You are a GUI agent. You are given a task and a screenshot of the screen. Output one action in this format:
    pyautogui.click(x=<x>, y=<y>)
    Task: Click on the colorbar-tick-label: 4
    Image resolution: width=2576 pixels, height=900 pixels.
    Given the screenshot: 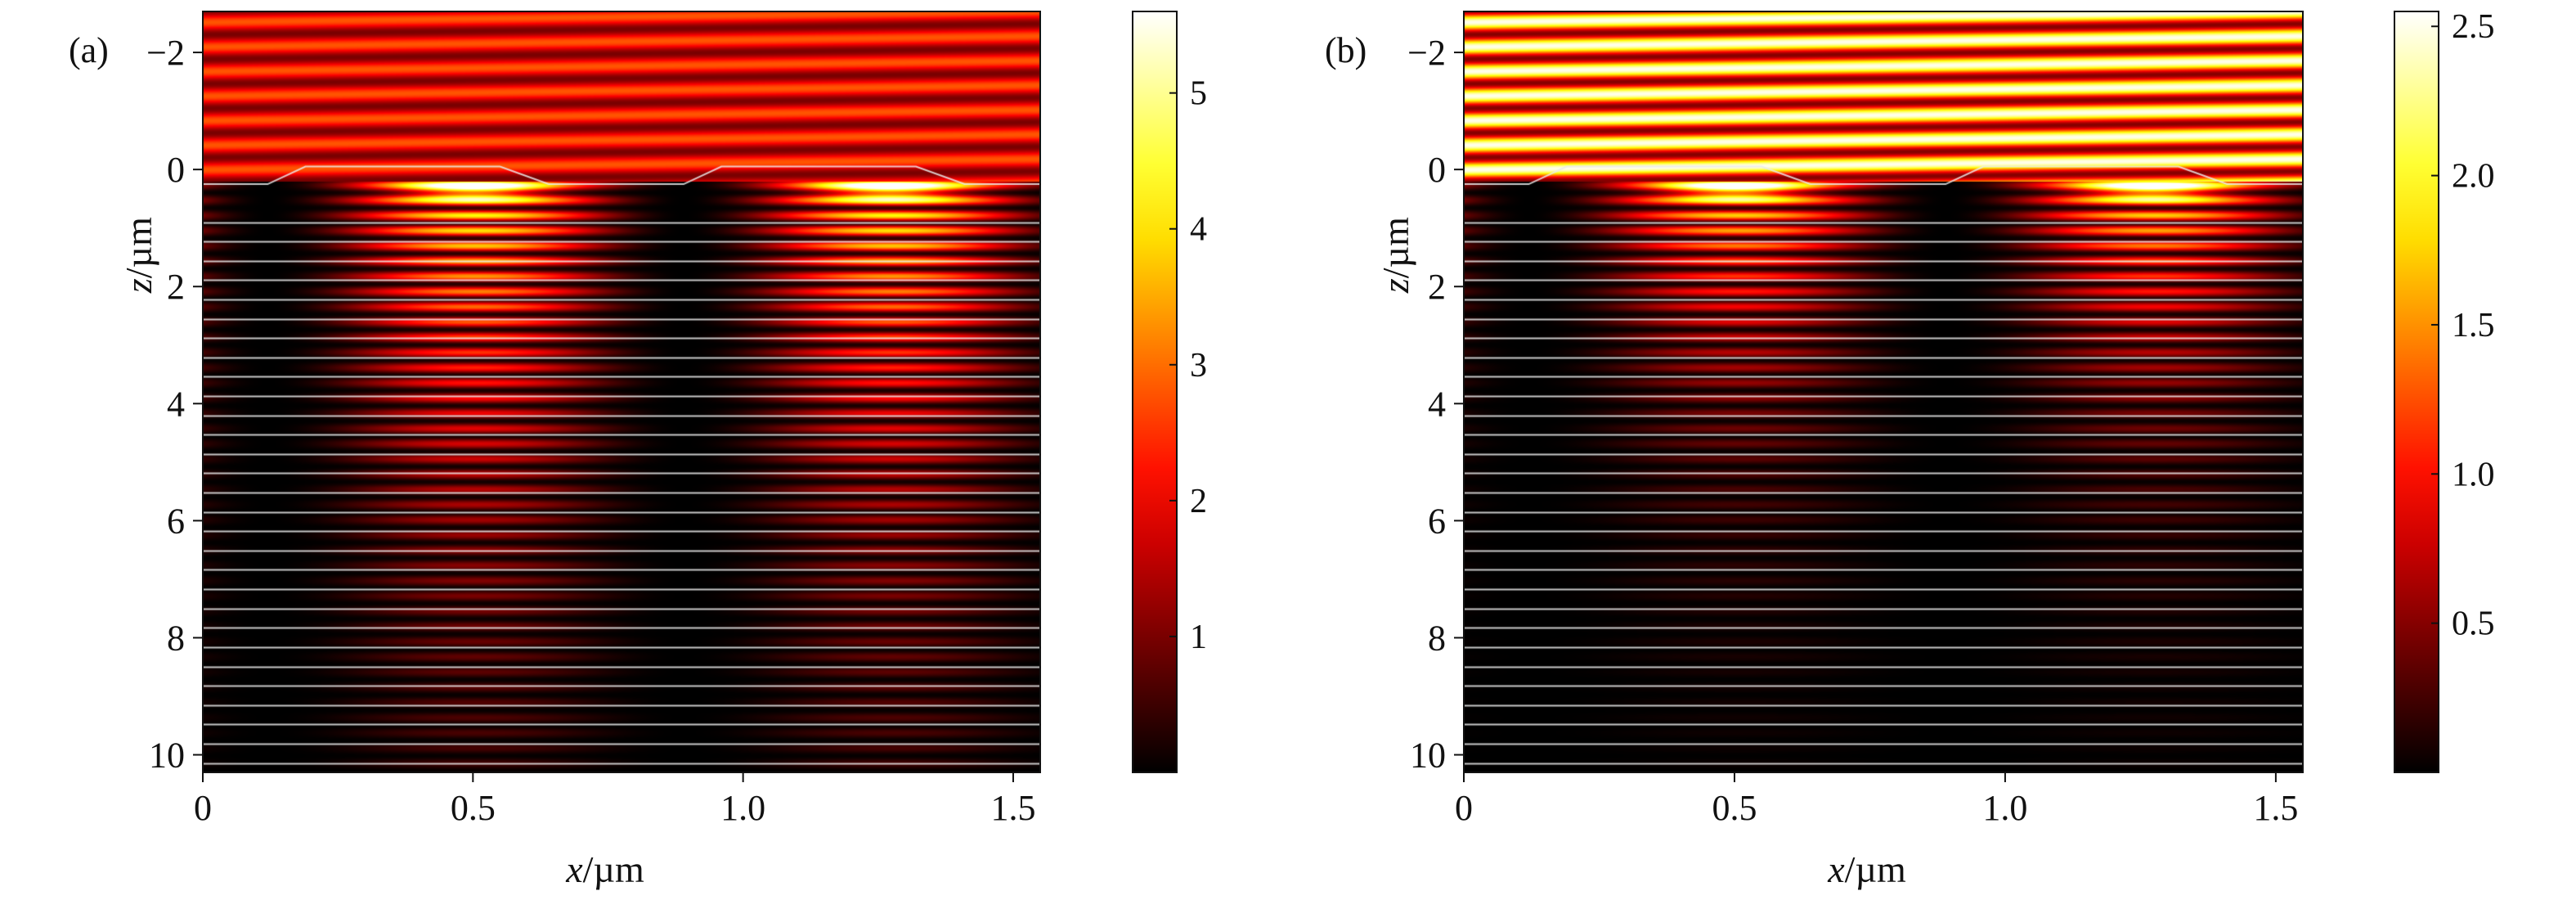 What is the action you would take?
    pyautogui.click(x=1198, y=230)
    